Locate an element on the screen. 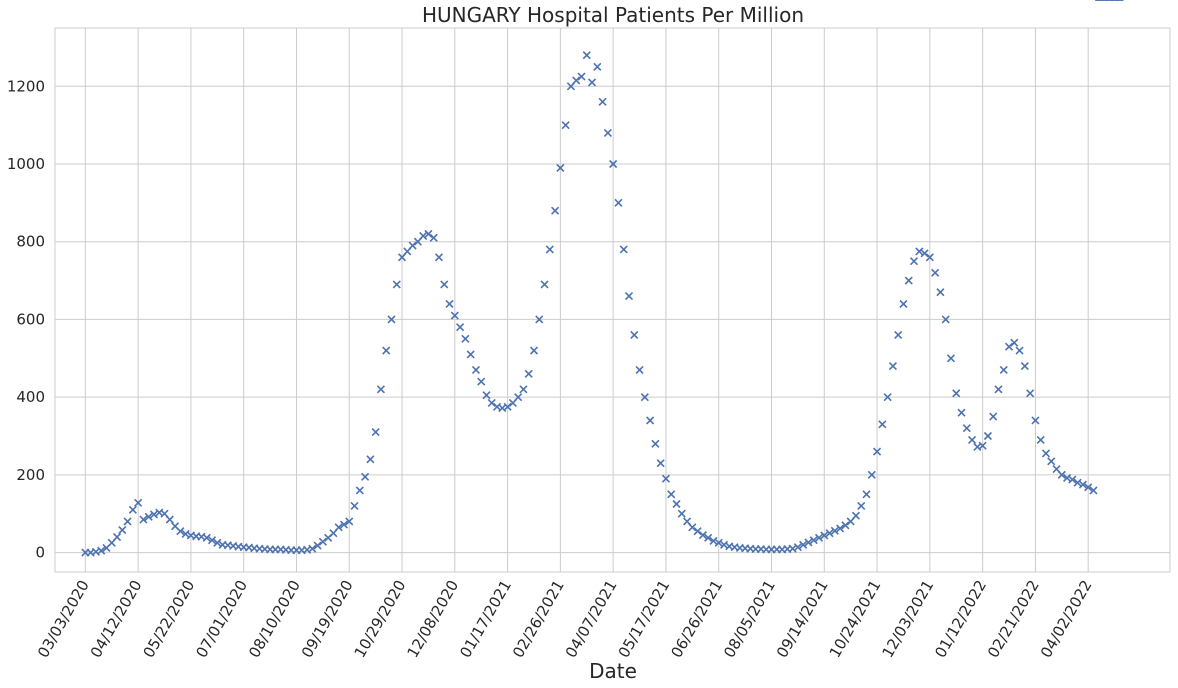  x-tick-label: 01/12/2022 is located at coordinates (960, 619).